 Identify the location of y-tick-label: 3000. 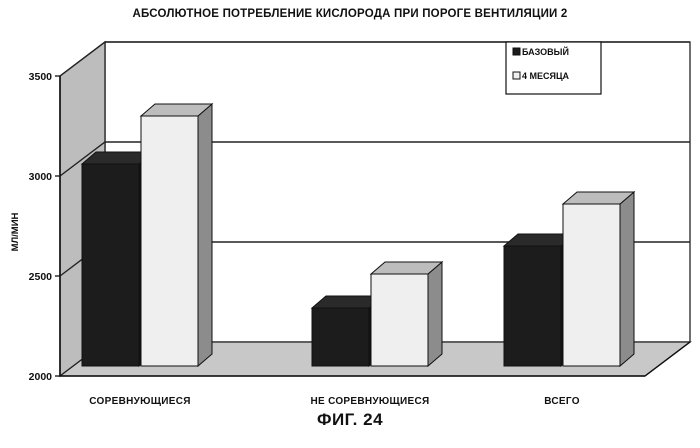
(41, 177).